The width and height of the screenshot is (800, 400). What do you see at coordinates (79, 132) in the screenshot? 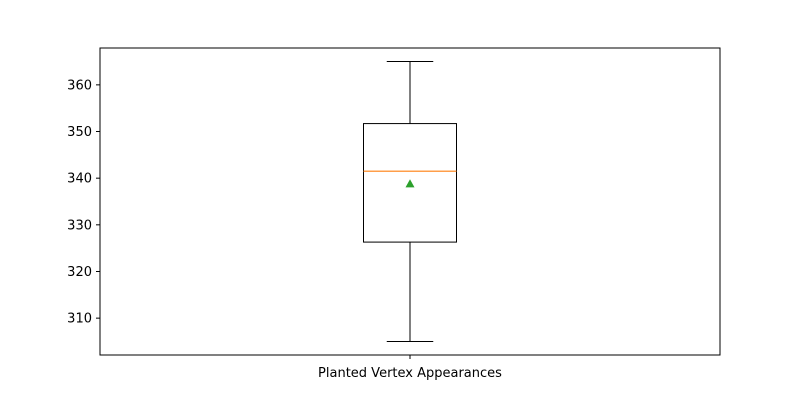
I see `y-tick-label: 350` at bounding box center [79, 132].